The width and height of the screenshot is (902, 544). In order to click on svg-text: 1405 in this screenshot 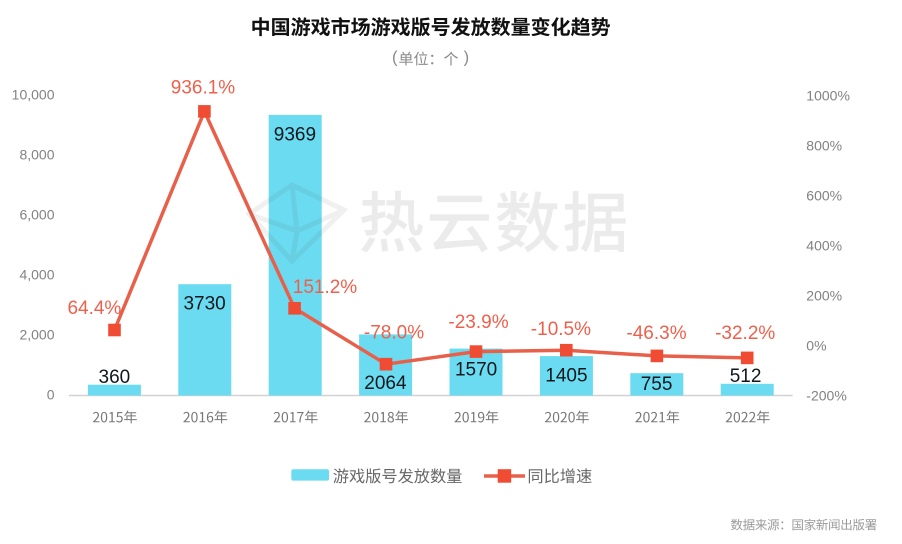, I will do `click(566, 375)`.